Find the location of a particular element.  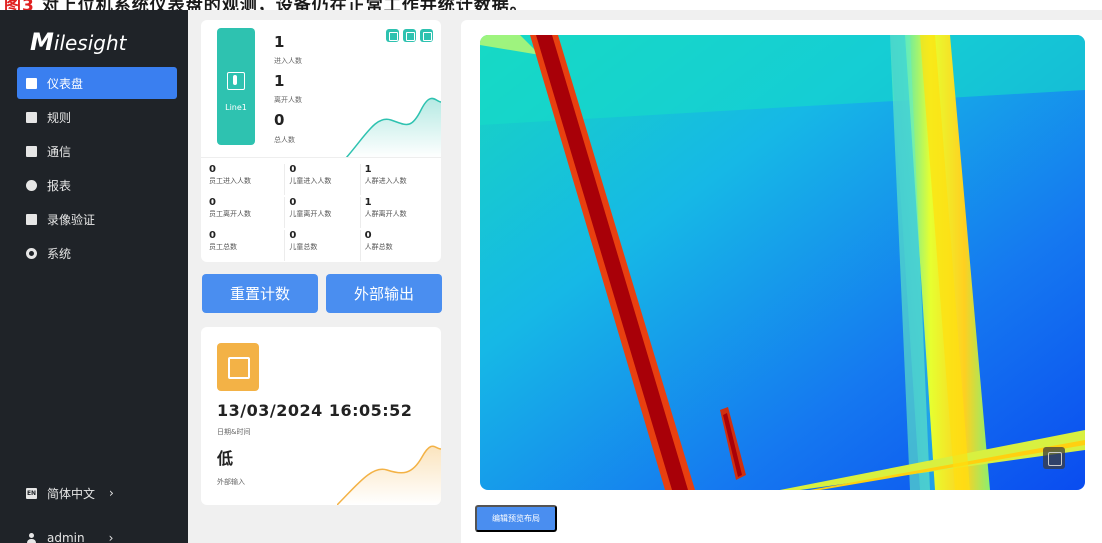

dashboard-icon is located at coordinates (31, 83).